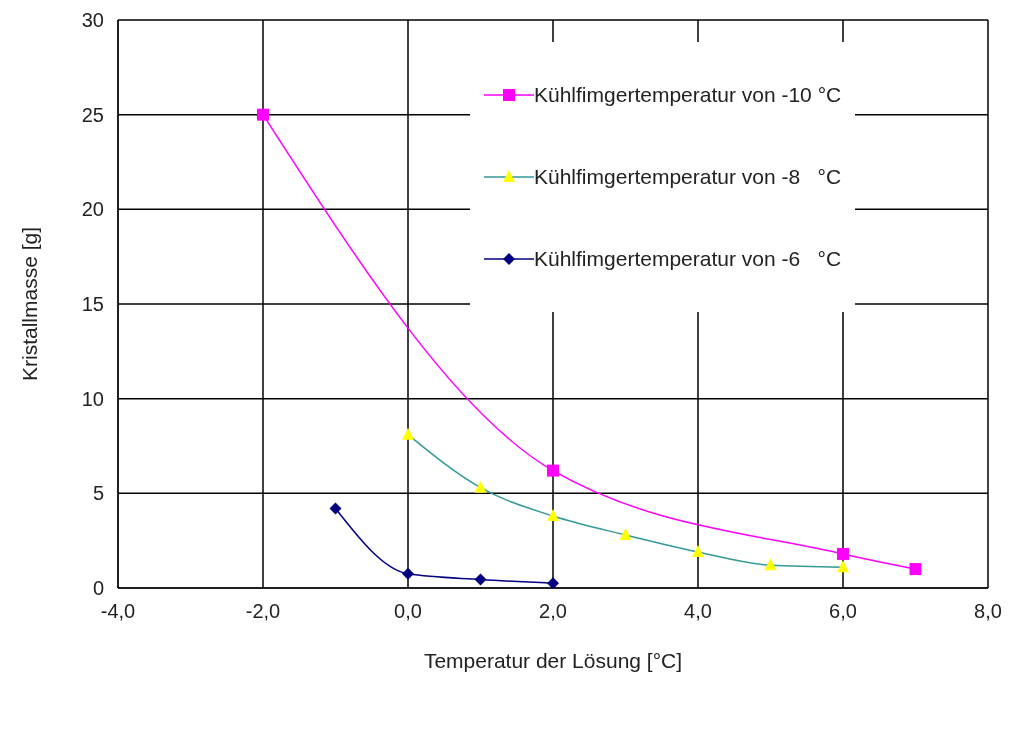 The width and height of the screenshot is (1010, 746). I want to click on x-axis-title: Temperatur der Lösung [°C], so click(553, 660).